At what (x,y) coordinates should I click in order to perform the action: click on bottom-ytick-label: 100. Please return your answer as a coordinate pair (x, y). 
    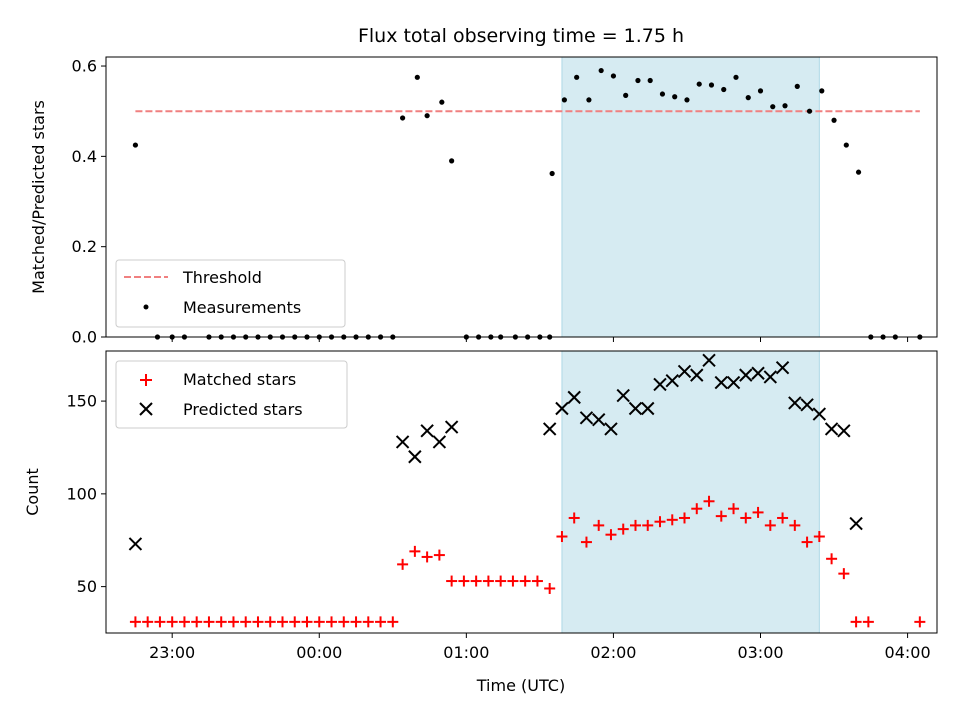
    Looking at the image, I should click on (81, 493).